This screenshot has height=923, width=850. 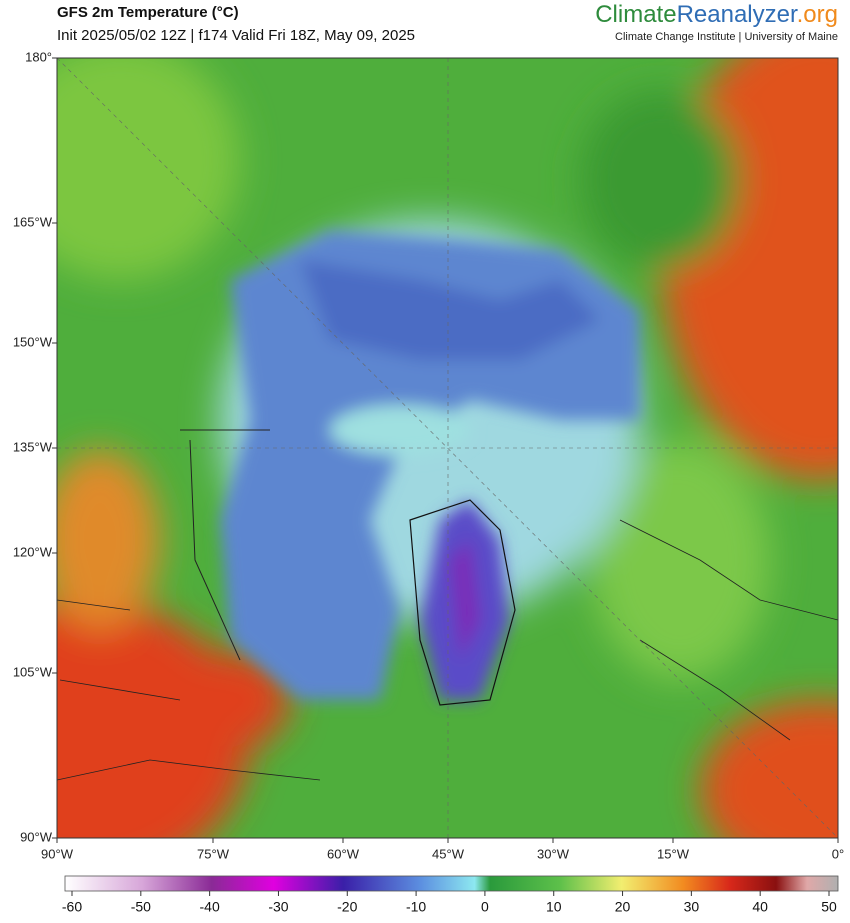 What do you see at coordinates (33, 551) in the screenshot?
I see `left-axis-label: 120°W` at bounding box center [33, 551].